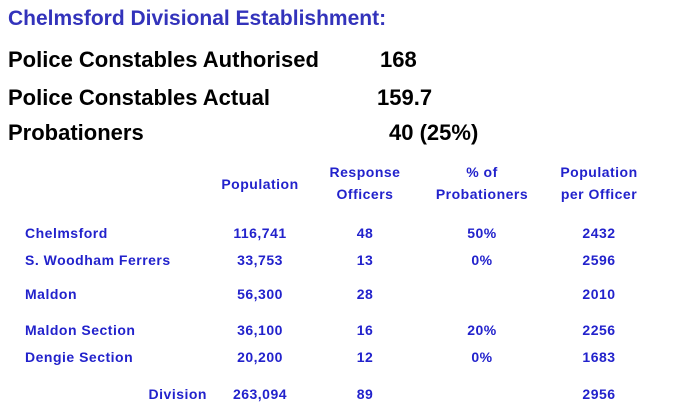 The image size is (692, 407). Describe the element at coordinates (482, 233) in the screenshot. I see `row-probationers-chelmsford: 50%` at that location.